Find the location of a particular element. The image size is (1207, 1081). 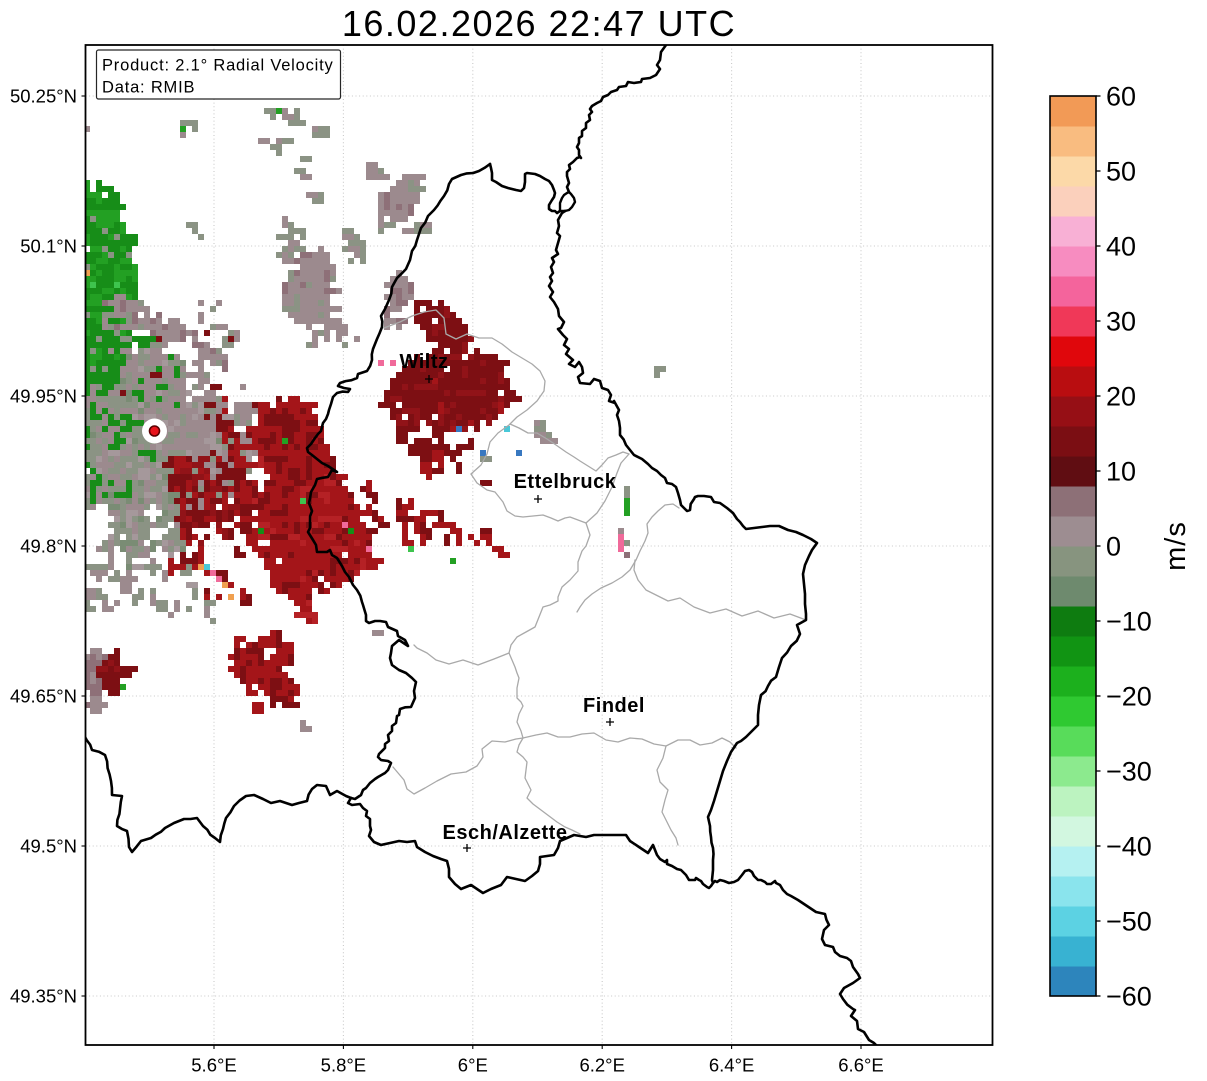

svg-text: 30 is located at coordinates (1121, 322).